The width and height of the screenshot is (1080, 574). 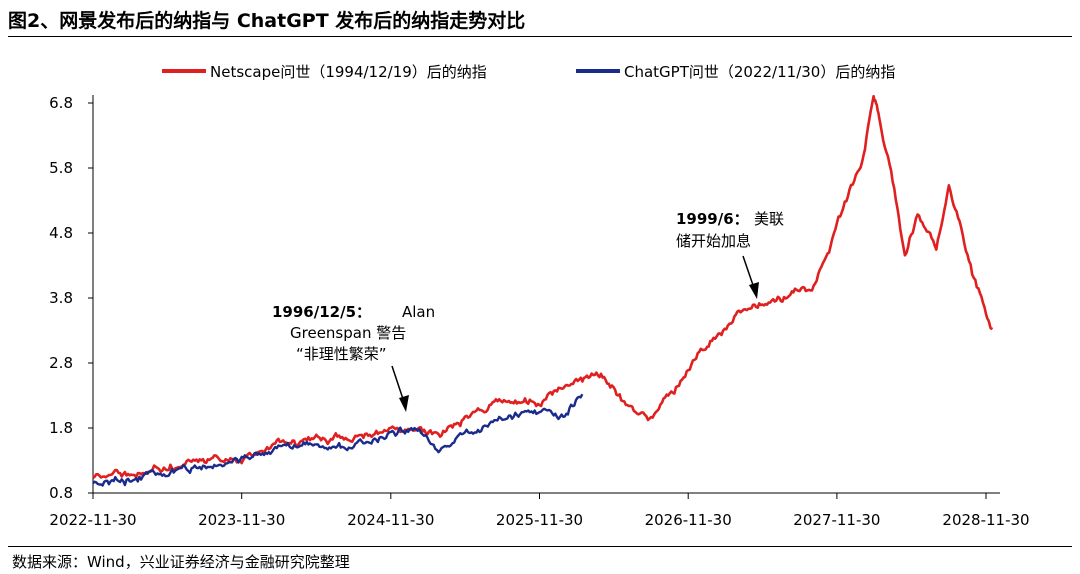 I want to click on annotation-1-line3: “非理性繁荣”, so click(x=341, y=354).